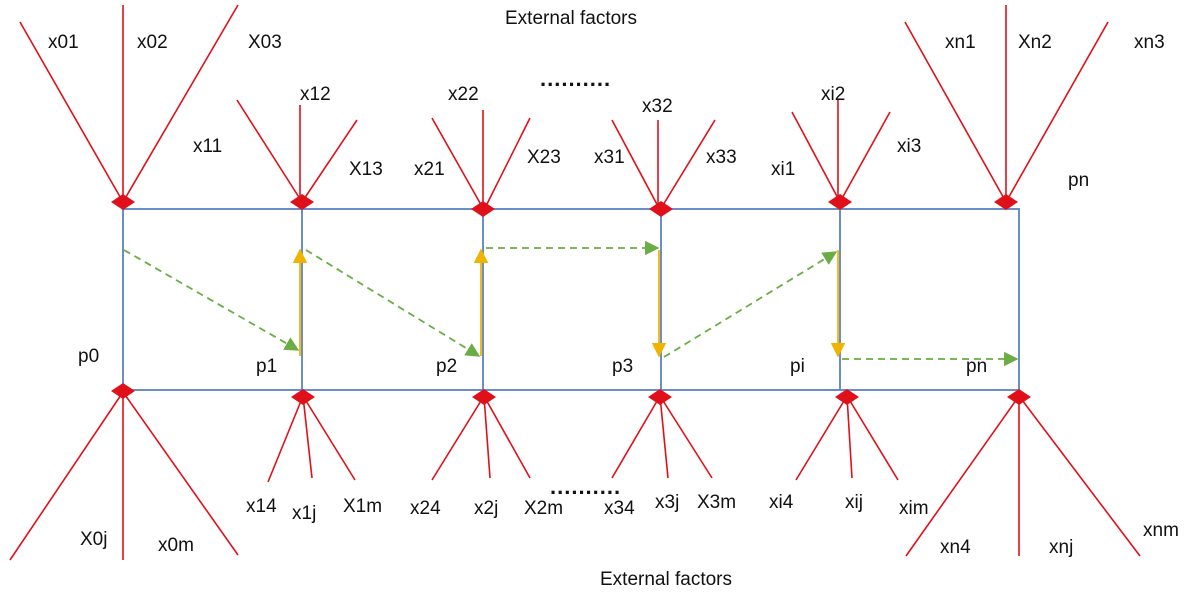 This screenshot has height=592, width=1196. Describe the element at coordinates (564, 205) in the screenshot. I see `top-diamonds` at that location.